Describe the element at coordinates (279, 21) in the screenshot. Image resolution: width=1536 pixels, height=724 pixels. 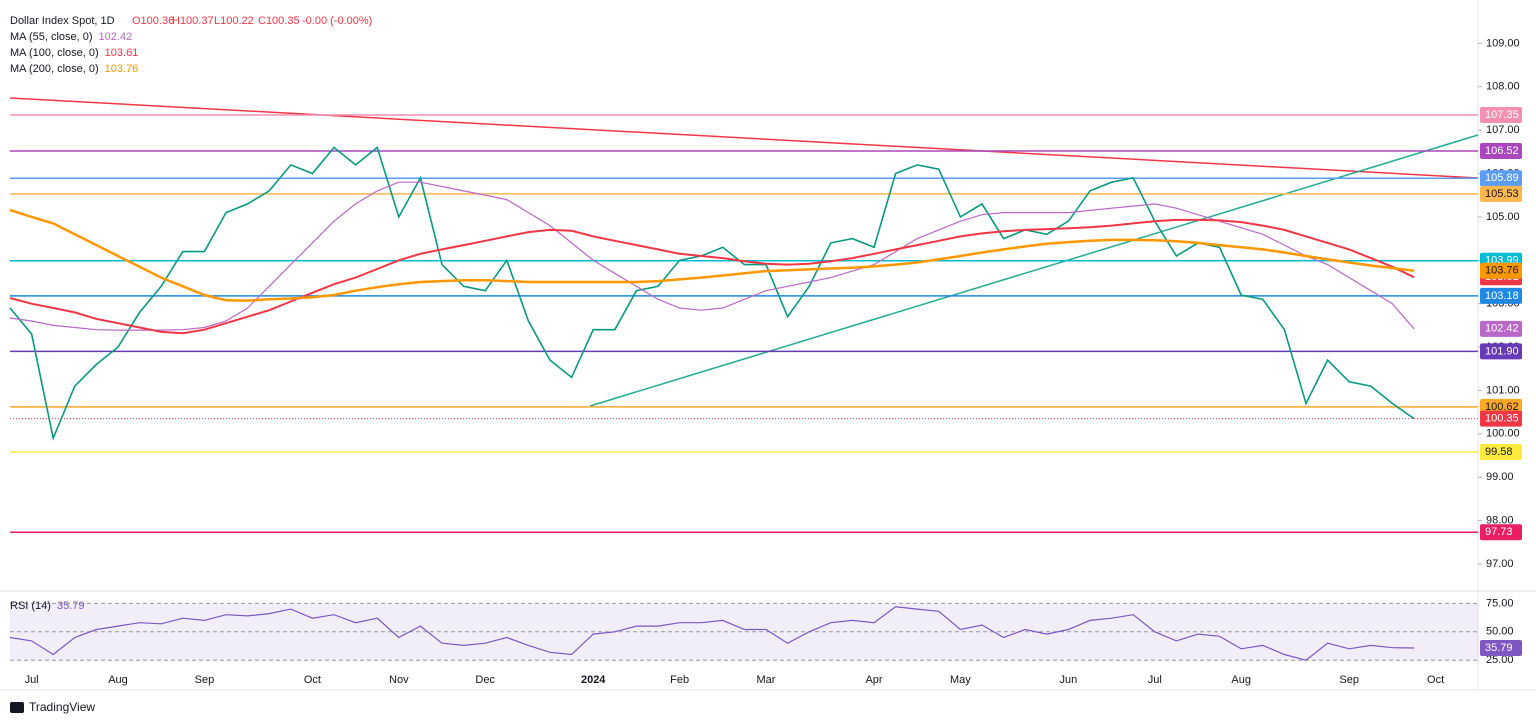
I see `ohlc-close: C100.35` at that location.